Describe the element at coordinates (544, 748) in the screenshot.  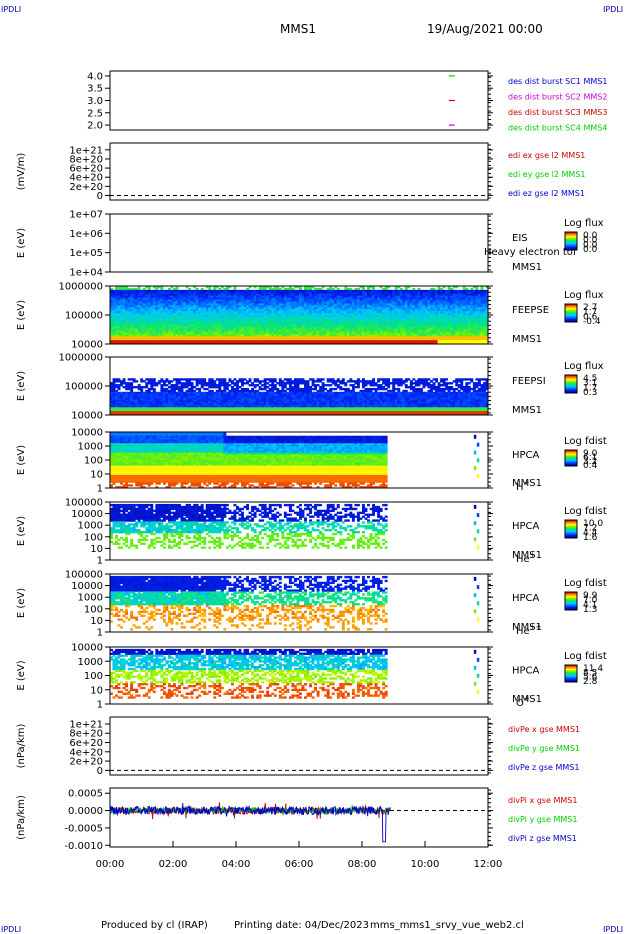
I see `legend-entry: divPe y gse MMS1` at that location.